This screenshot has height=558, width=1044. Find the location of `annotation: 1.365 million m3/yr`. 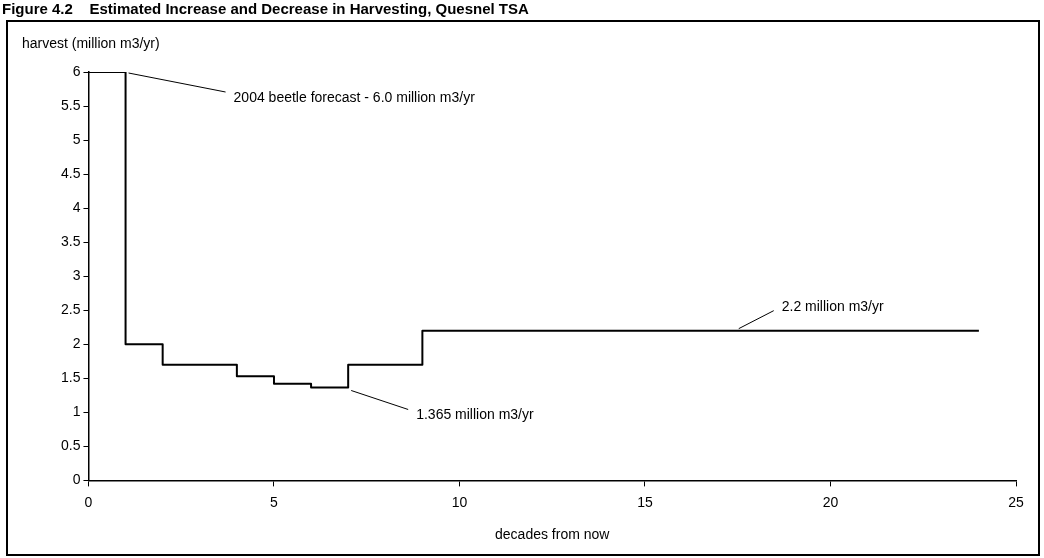

annotation: 1.365 million m3/yr is located at coordinates (475, 414).